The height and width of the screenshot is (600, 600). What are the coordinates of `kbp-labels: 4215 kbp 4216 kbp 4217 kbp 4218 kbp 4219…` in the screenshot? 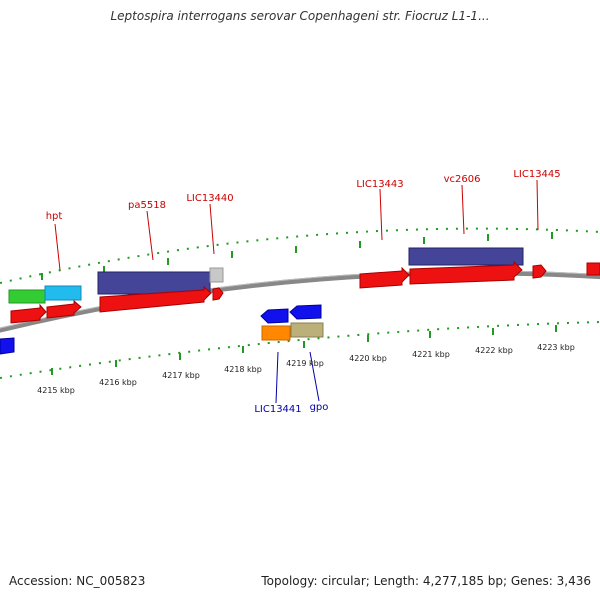 It's located at (306, 369).